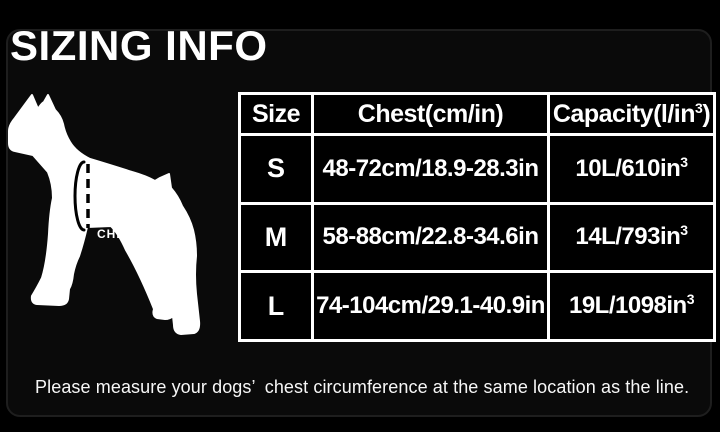 The height and width of the screenshot is (432, 720). What do you see at coordinates (139, 45) in the screenshot?
I see `page-title: SIZING INFO` at bounding box center [139, 45].